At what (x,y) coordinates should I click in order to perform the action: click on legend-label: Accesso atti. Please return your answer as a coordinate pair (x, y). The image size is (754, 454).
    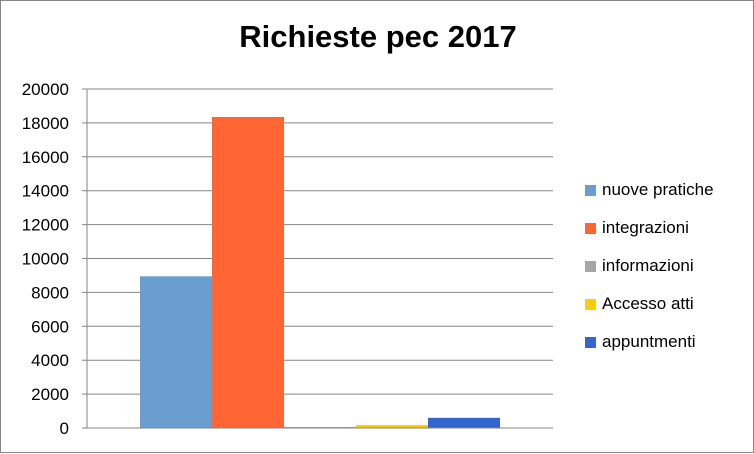
    Looking at the image, I should click on (648, 303).